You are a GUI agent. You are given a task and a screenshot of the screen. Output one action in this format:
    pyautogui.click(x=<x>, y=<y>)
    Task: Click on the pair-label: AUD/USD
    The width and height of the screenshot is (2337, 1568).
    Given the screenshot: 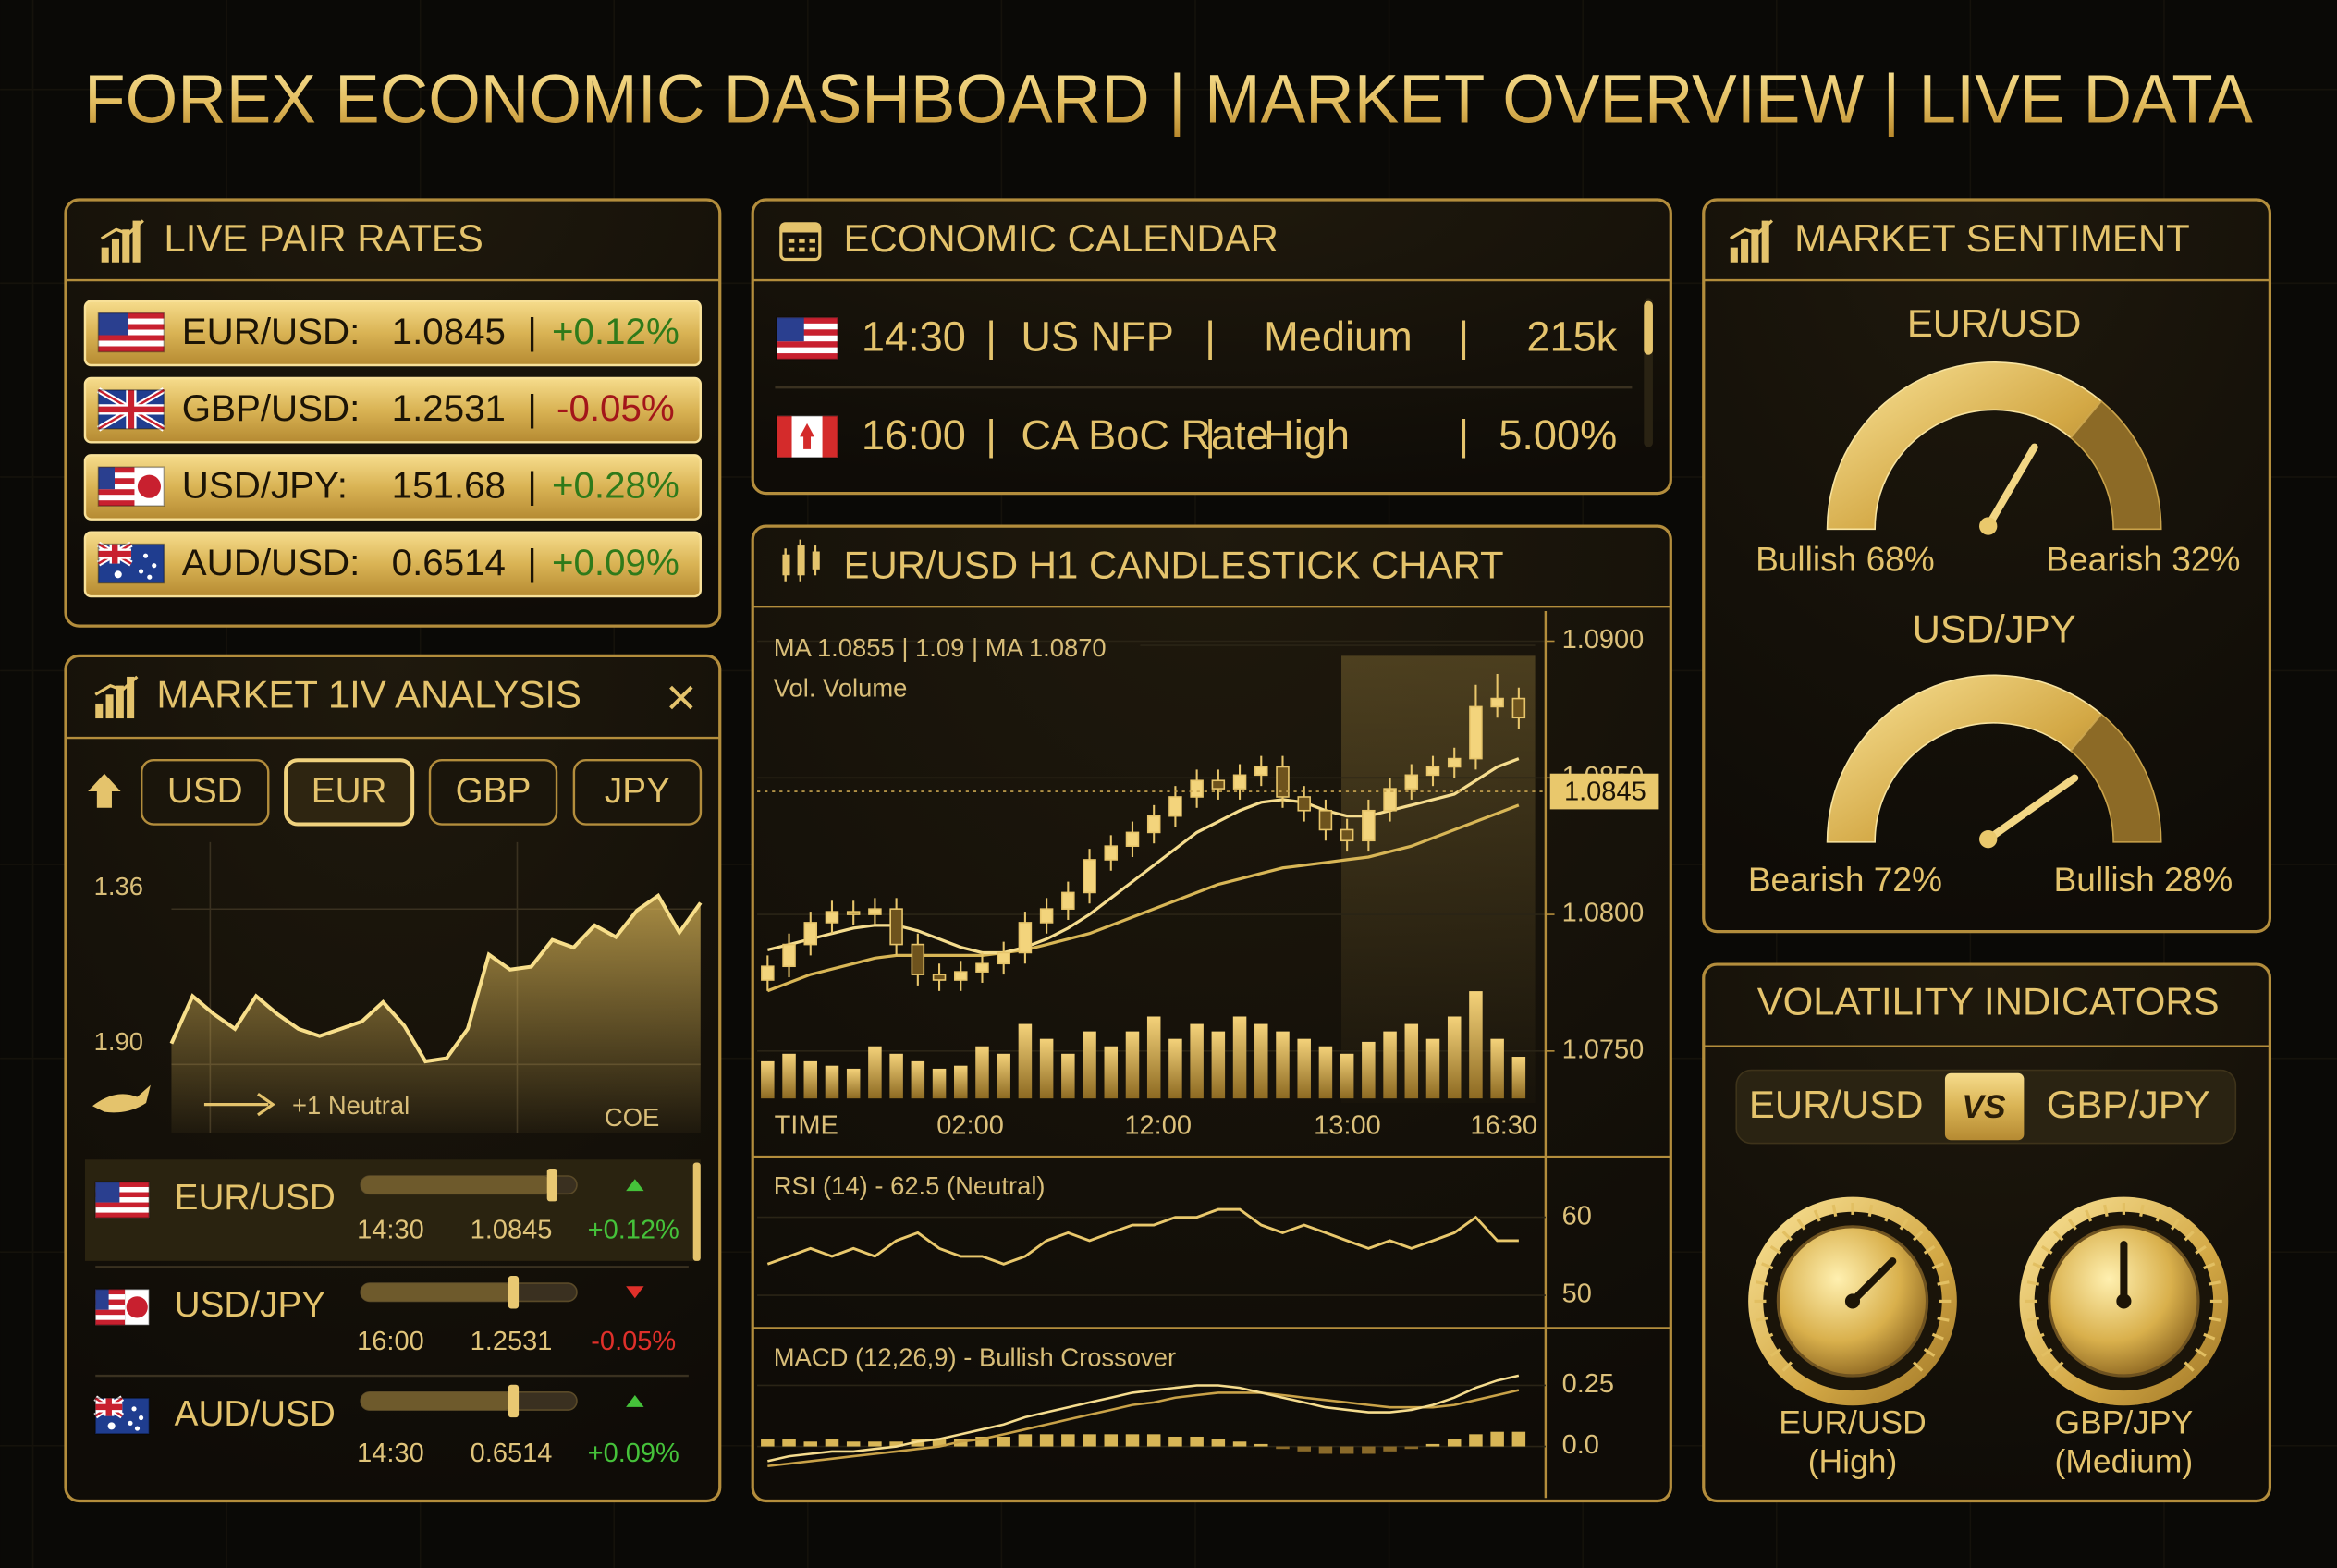 What is the action you would take?
    pyautogui.click(x=255, y=1414)
    